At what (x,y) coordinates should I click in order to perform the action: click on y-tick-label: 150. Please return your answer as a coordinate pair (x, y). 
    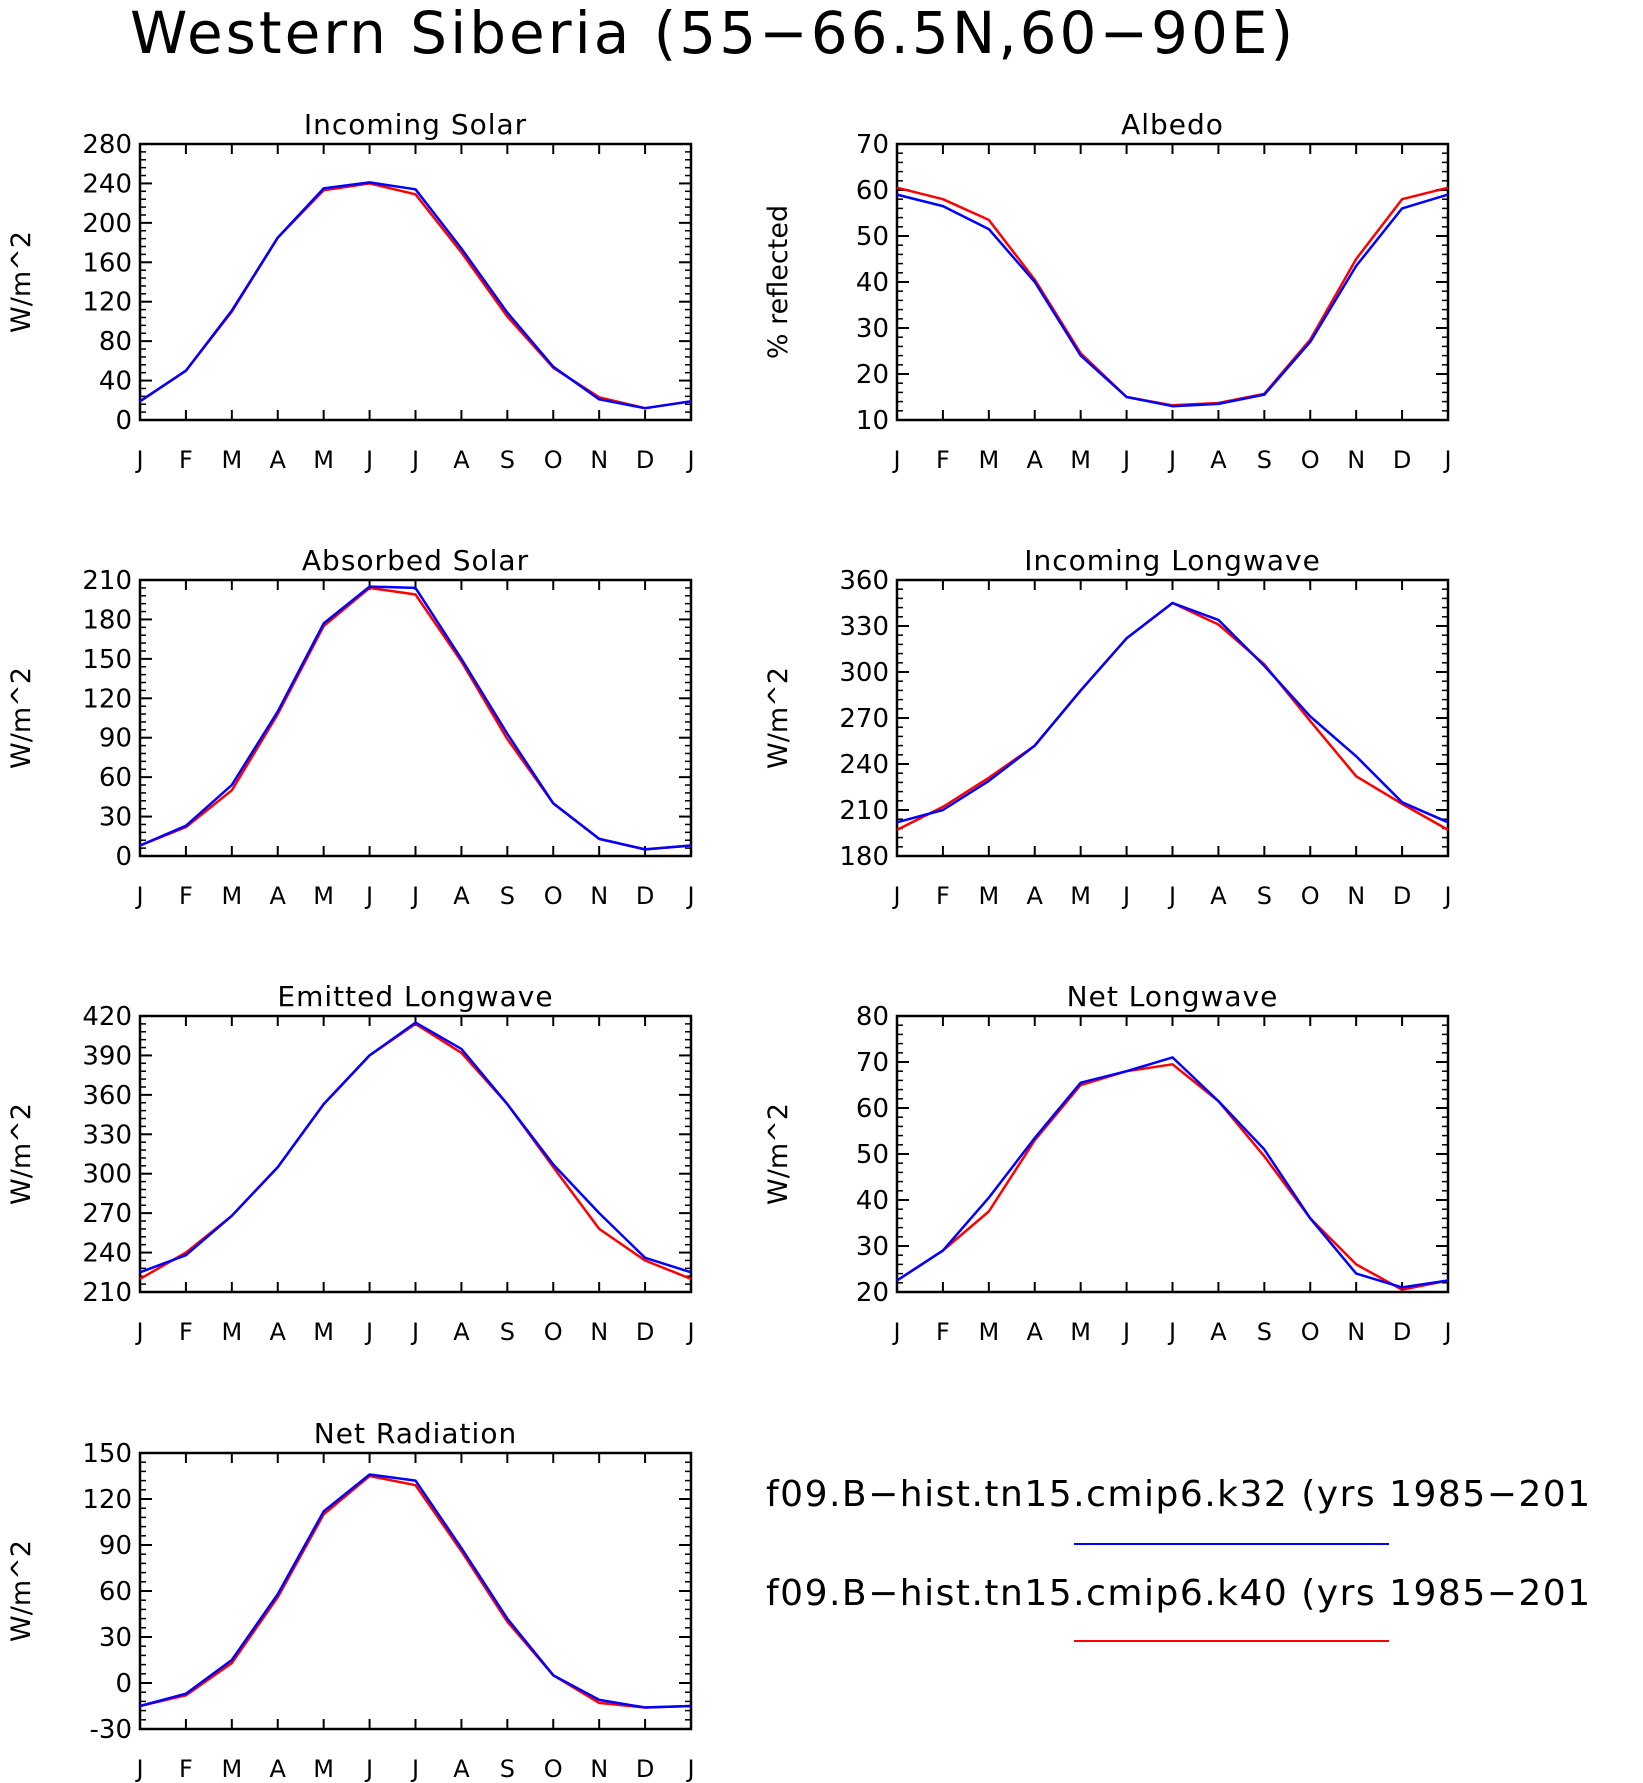
    Looking at the image, I should click on (107, 1454).